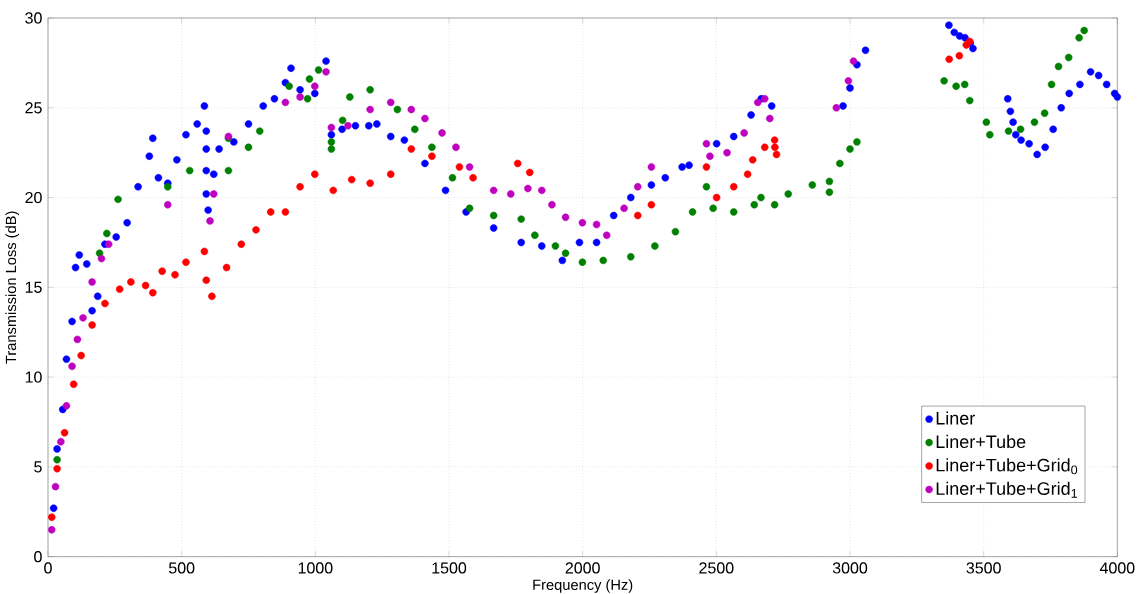 The width and height of the screenshot is (1144, 594). What do you see at coordinates (981, 441) in the screenshot?
I see `legend-label: Liner+Tube` at bounding box center [981, 441].